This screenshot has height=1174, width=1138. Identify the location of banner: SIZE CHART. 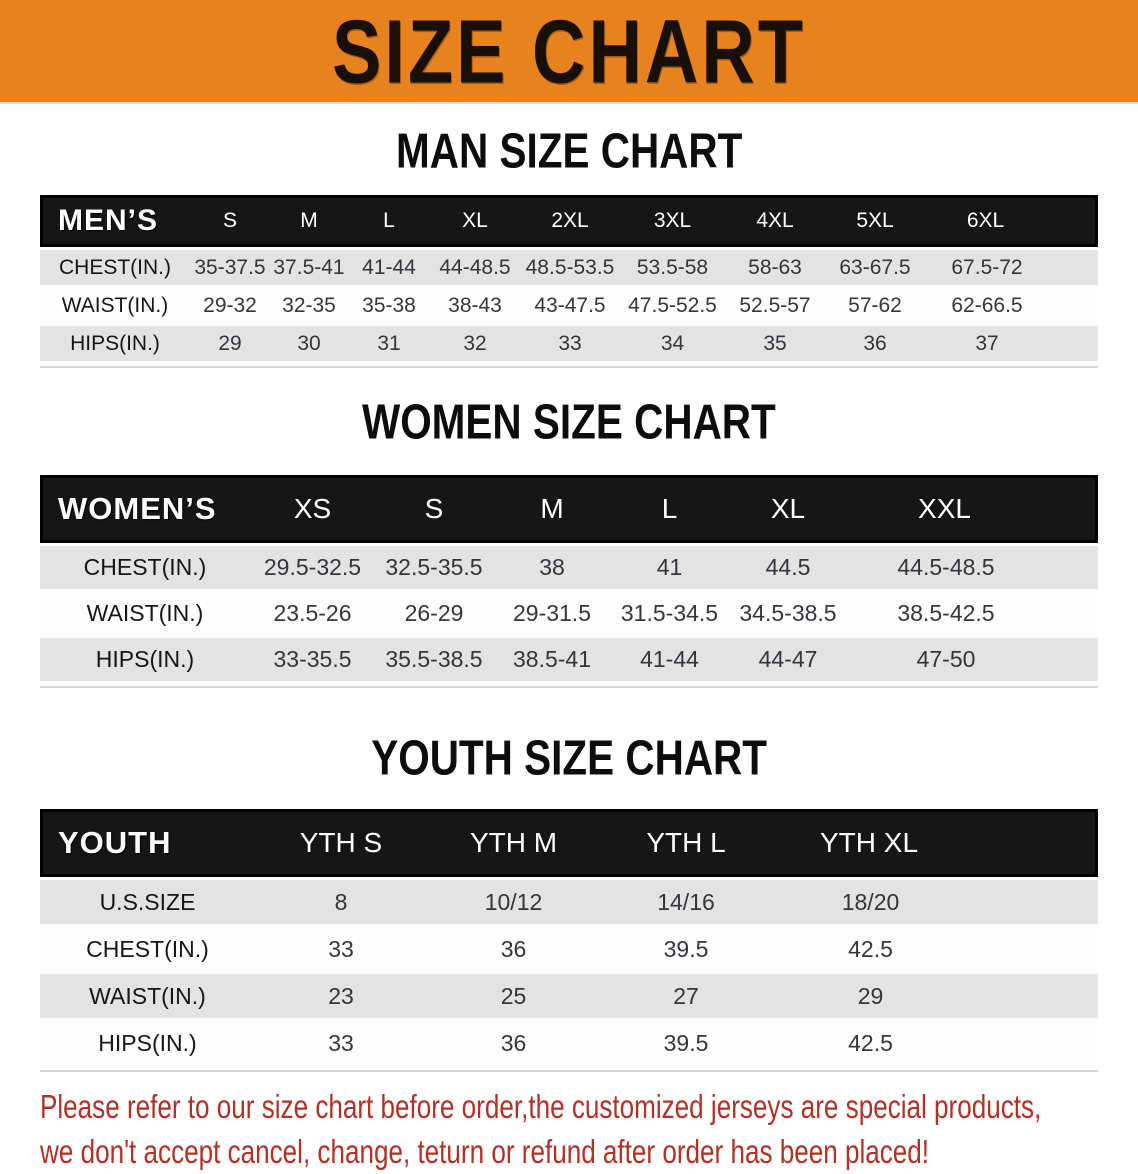
(569, 52).